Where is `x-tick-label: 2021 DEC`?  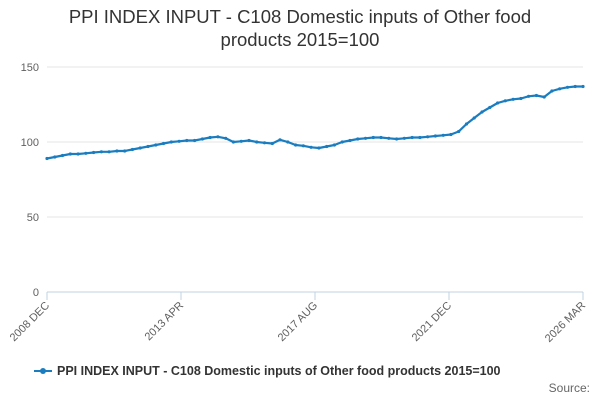
x-tick-label: 2021 DEC is located at coordinates (432, 322).